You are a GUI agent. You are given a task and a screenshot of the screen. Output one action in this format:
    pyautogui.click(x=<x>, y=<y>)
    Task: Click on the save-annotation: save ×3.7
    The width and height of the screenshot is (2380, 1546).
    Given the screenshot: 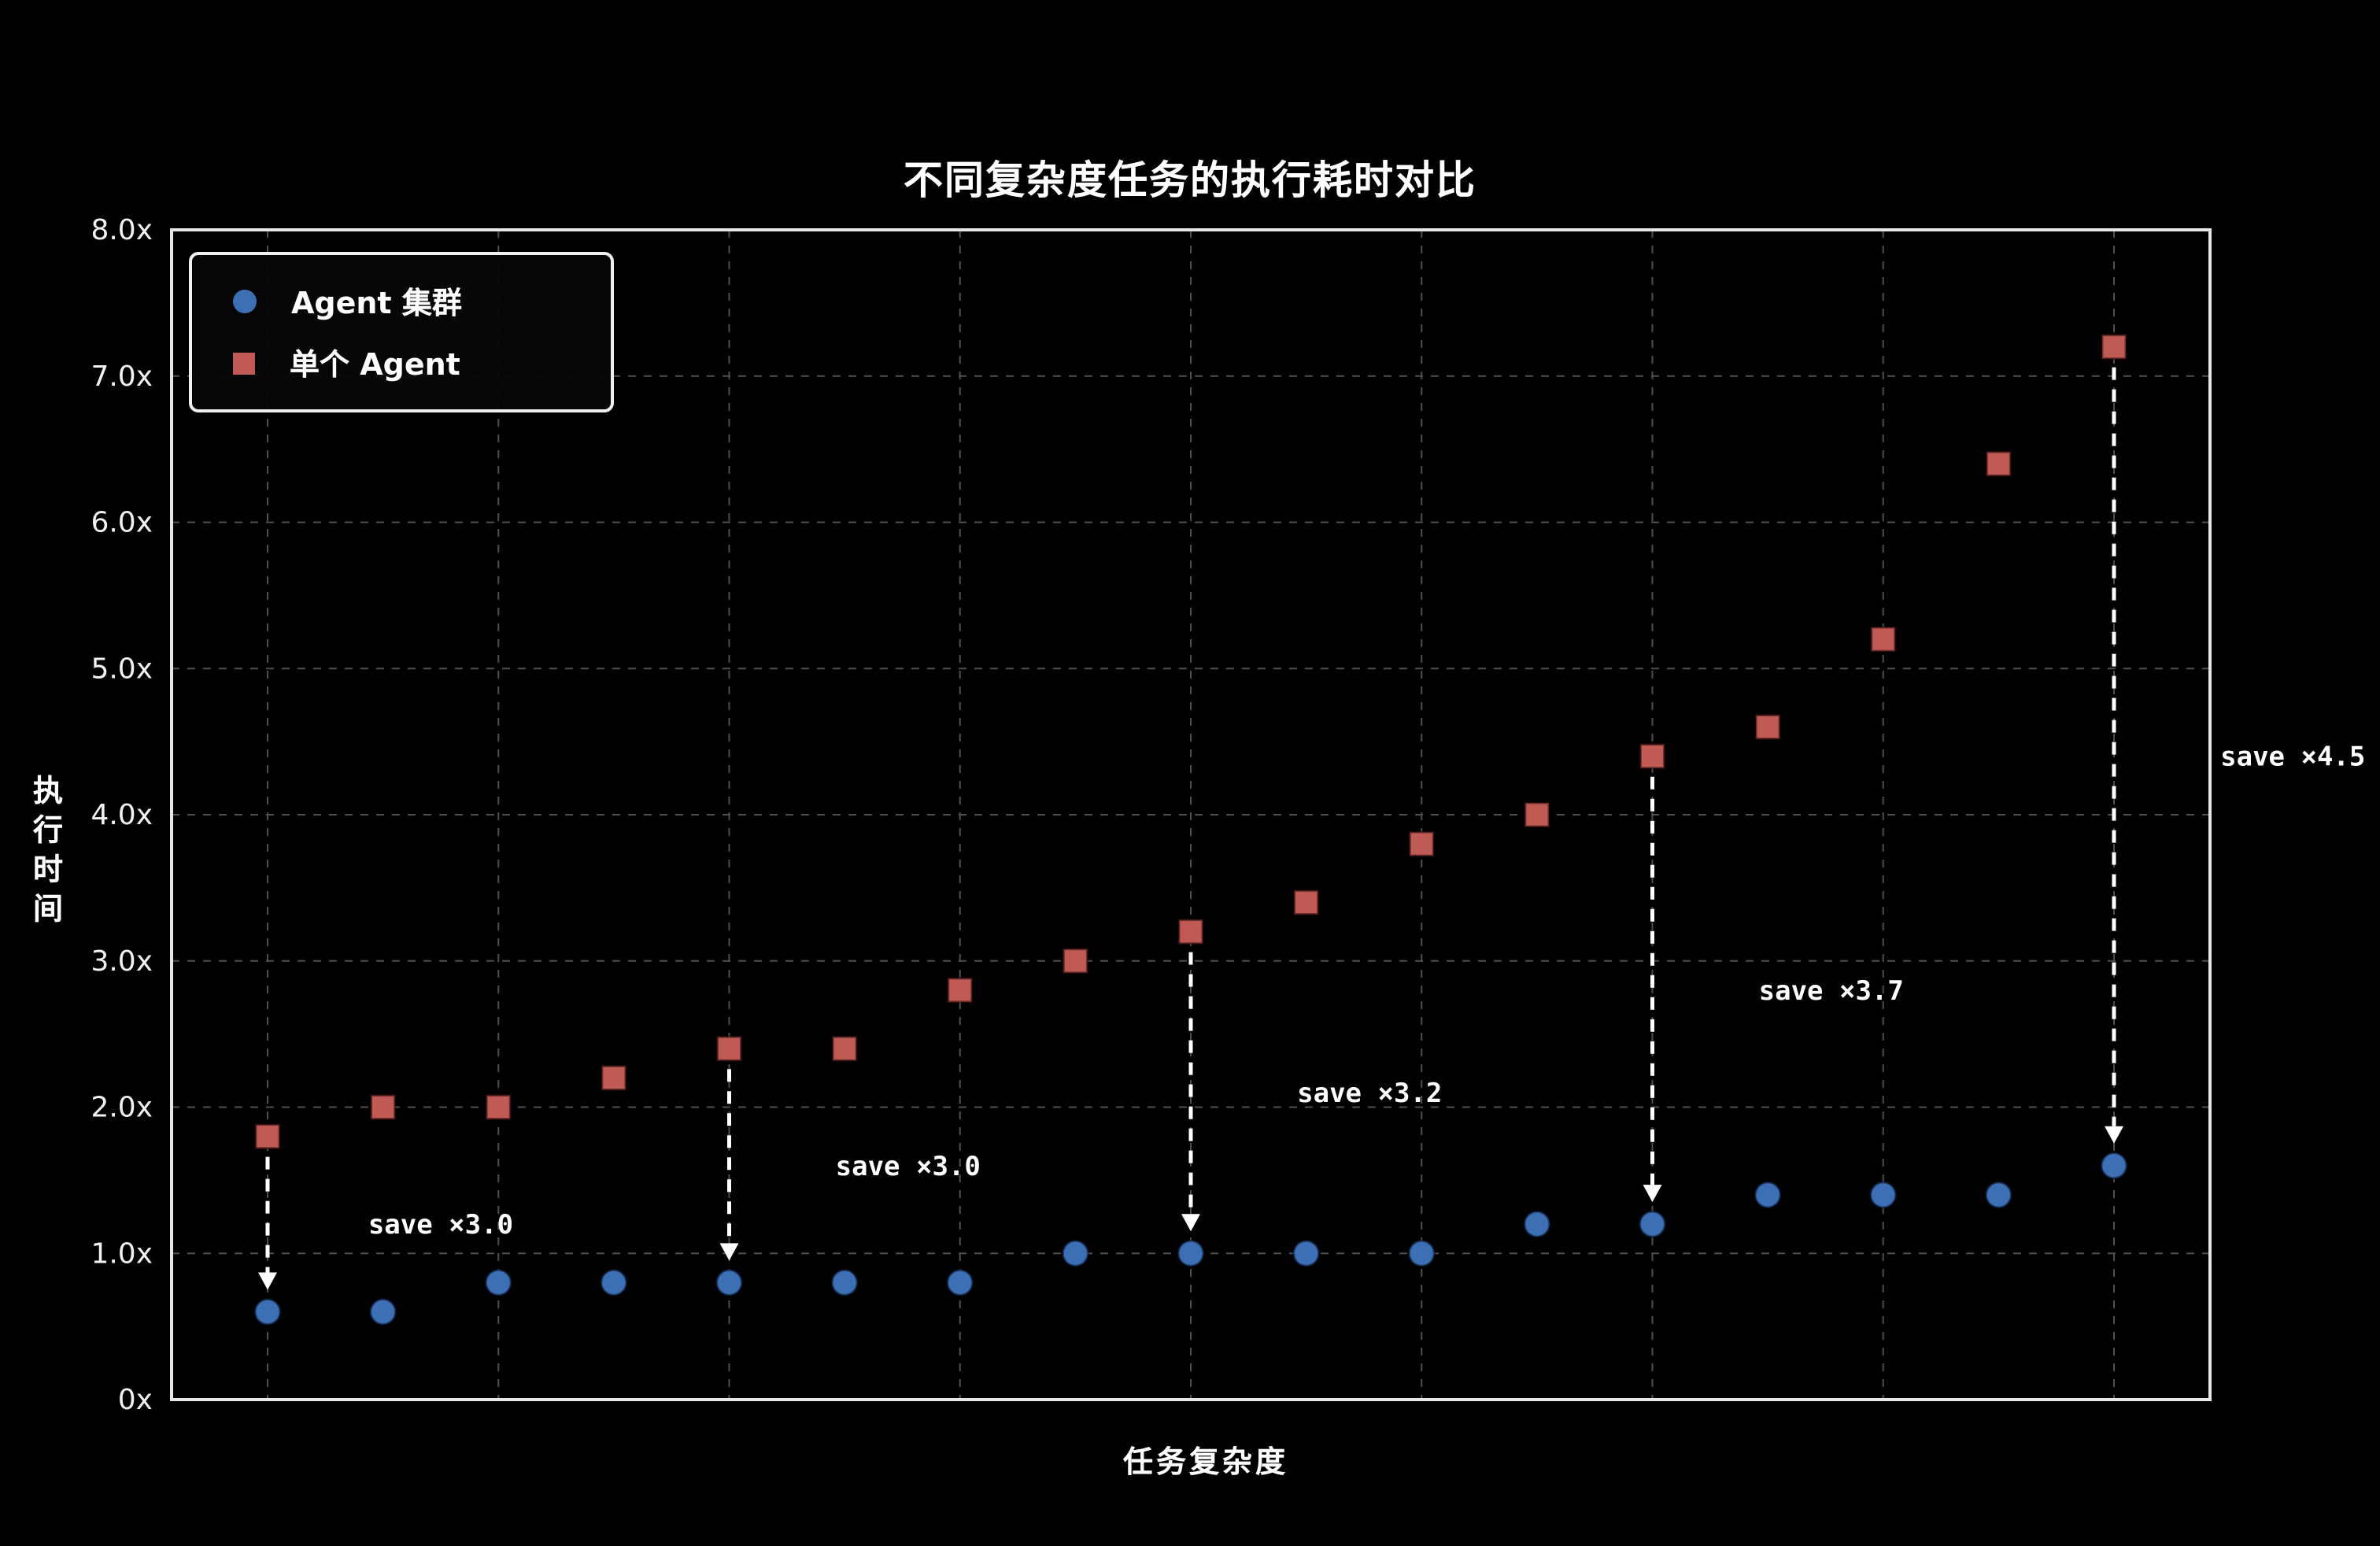 What is the action you would take?
    pyautogui.click(x=1831, y=991)
    